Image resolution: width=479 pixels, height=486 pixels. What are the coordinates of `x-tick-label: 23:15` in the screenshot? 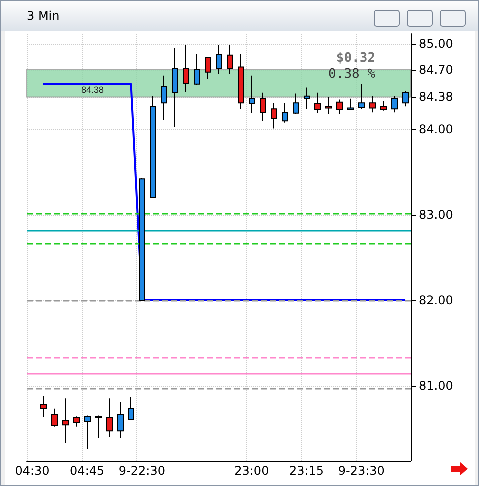 It's located at (306, 471).